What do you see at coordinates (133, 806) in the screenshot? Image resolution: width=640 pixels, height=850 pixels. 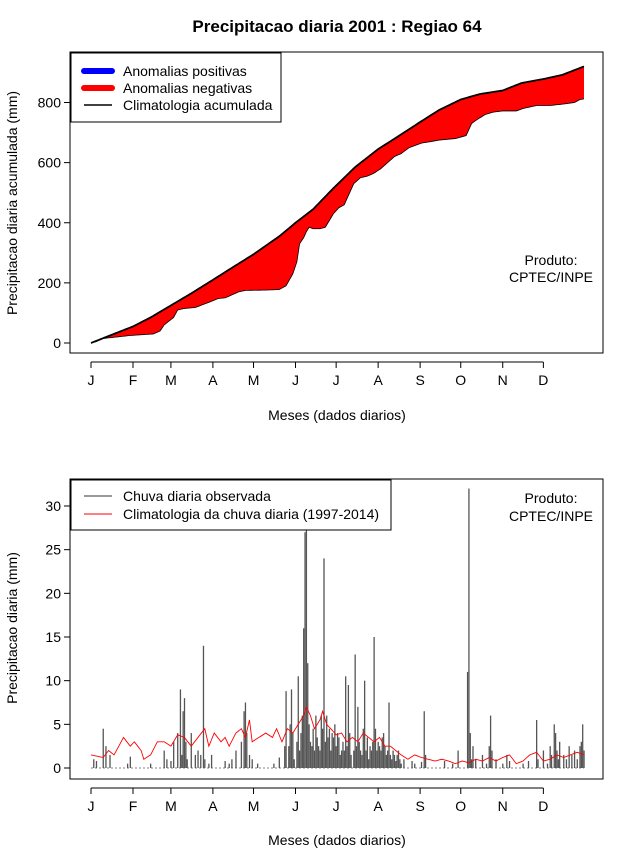 I see `bottom-x-tick-label: F` at bounding box center [133, 806].